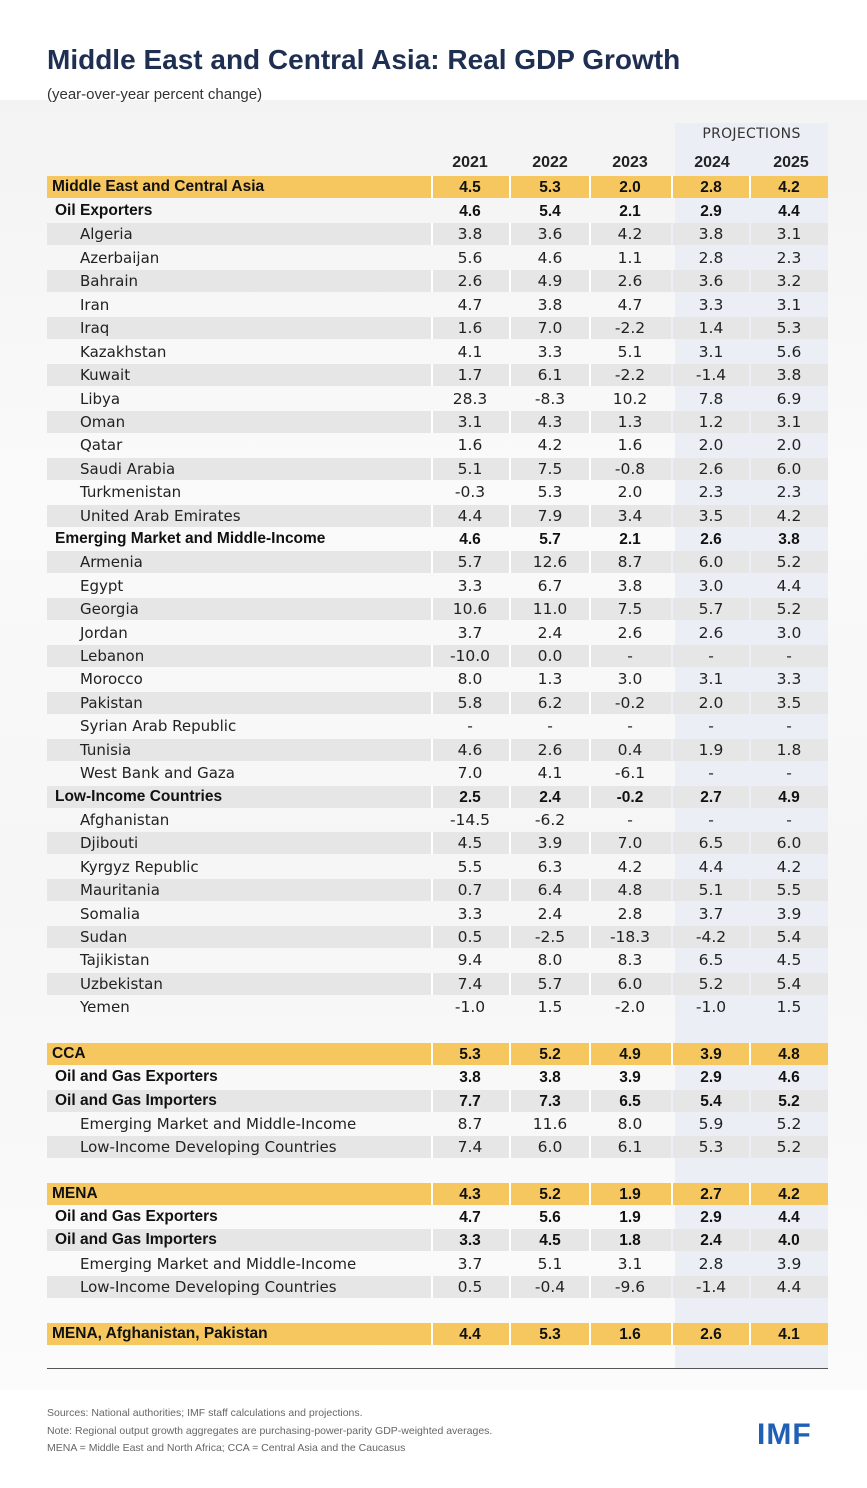  What do you see at coordinates (630, 586) in the screenshot?
I see `cell-2023: 3.8` at bounding box center [630, 586].